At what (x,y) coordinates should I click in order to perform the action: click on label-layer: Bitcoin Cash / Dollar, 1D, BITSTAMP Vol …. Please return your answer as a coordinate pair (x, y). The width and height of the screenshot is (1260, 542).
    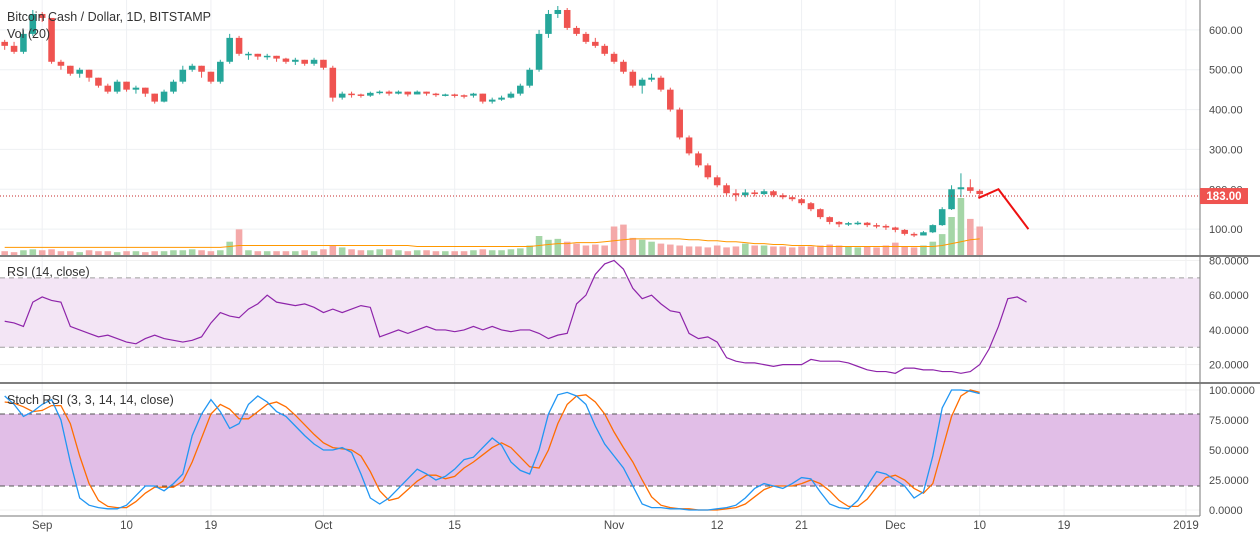
    Looking at the image, I should click on (109, 208).